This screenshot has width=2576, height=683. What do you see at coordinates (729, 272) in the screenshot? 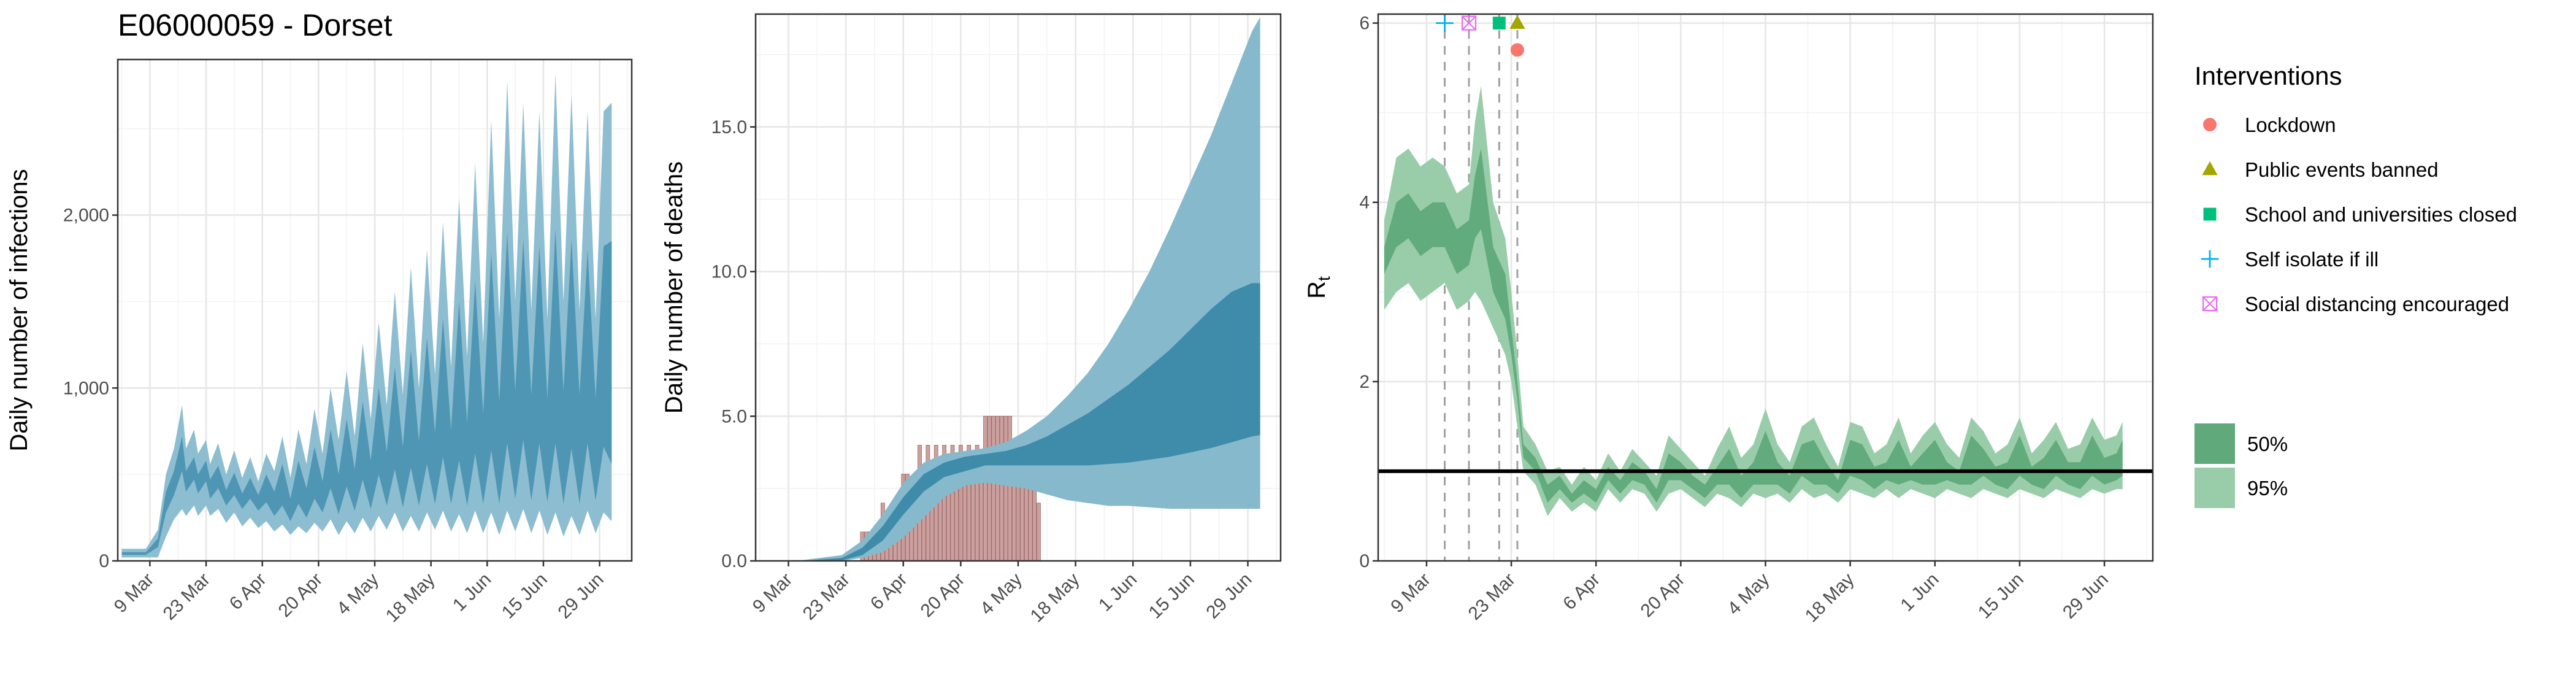
I see `y-tick-label: 10.0` at bounding box center [729, 272].